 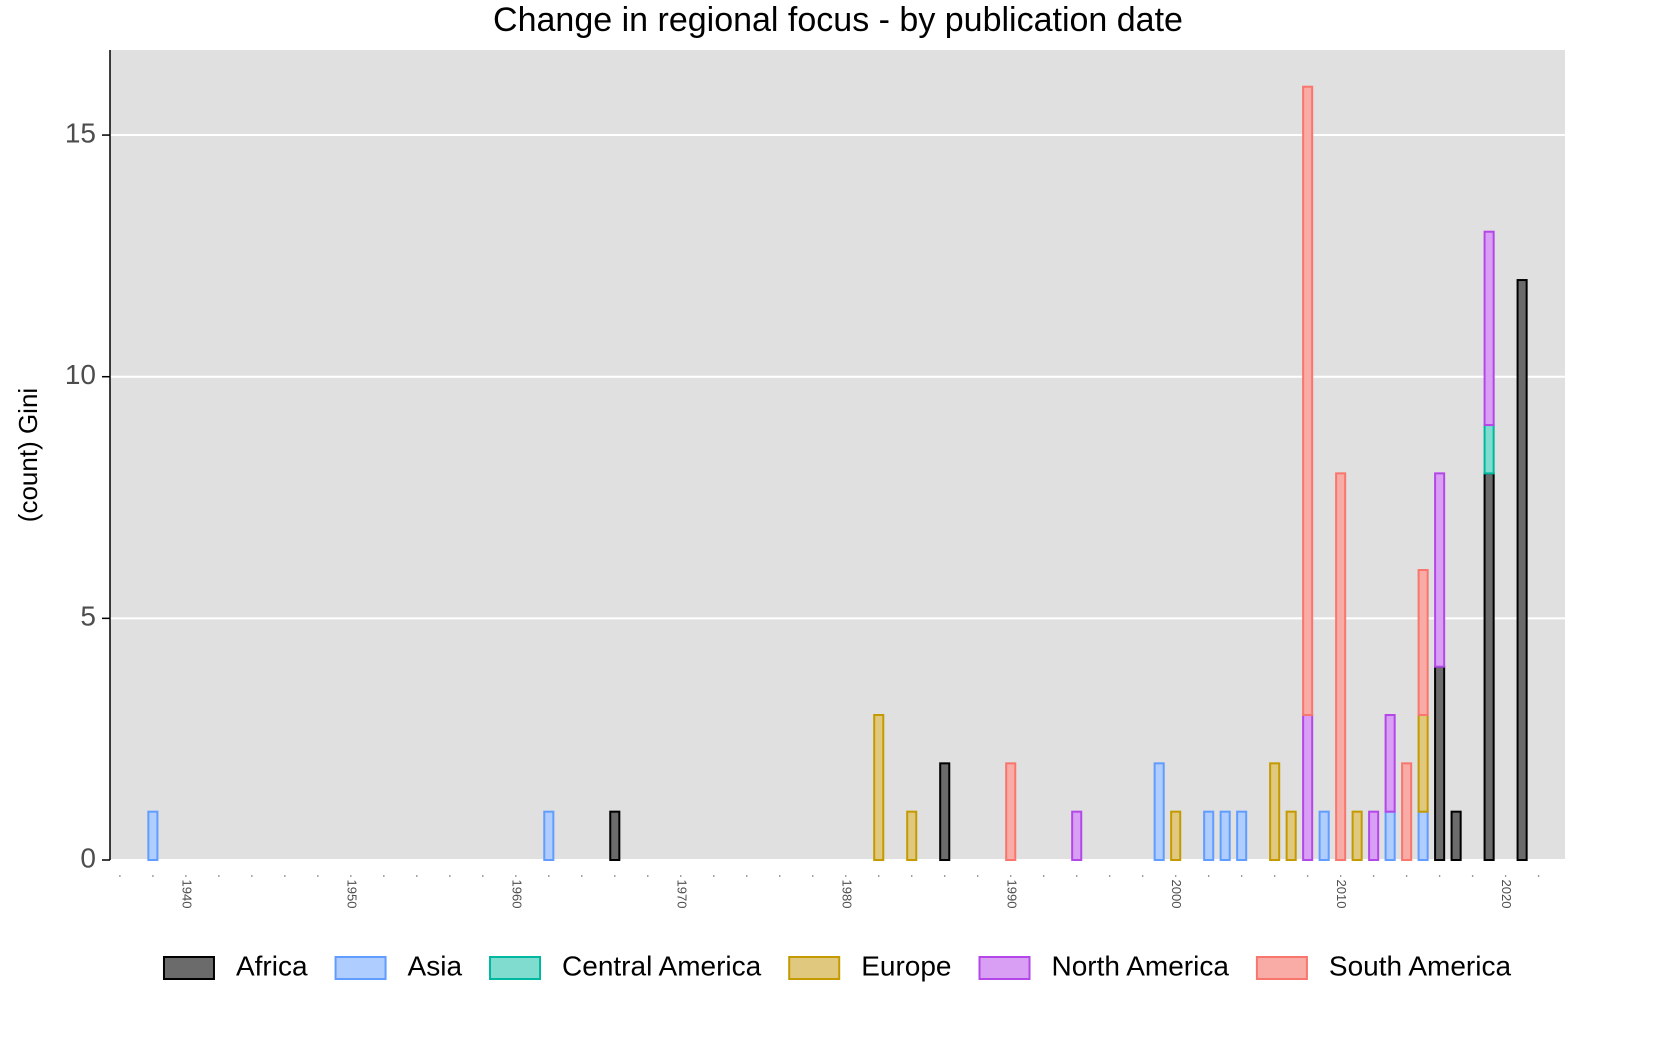 What do you see at coordinates (88, 857) in the screenshot?
I see `y-tick-label: 0` at bounding box center [88, 857].